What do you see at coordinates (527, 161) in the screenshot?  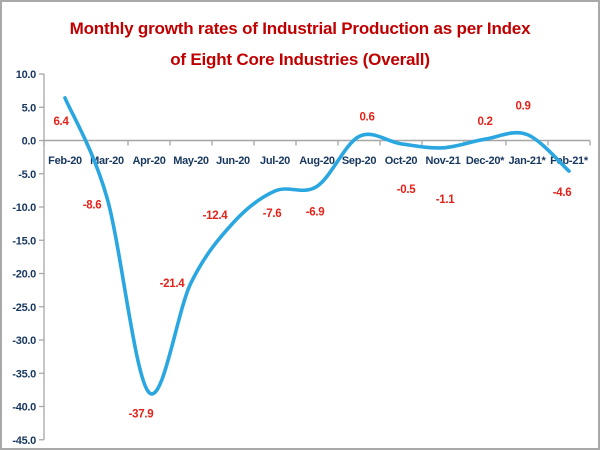 I see `x-axis-label: Jan-21*` at bounding box center [527, 161].